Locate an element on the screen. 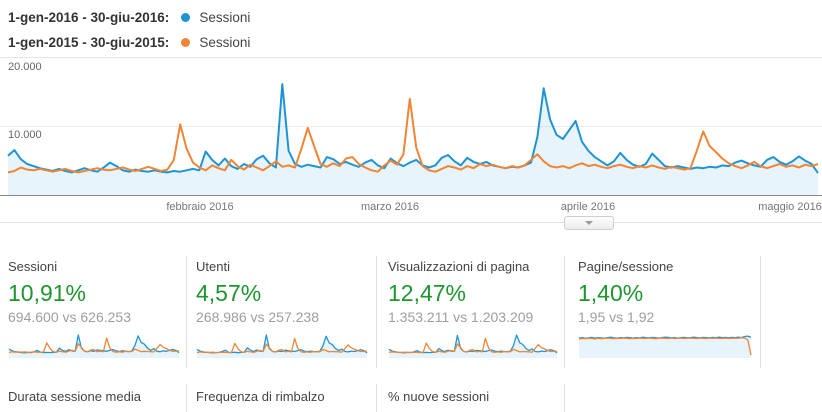 The height and width of the screenshot is (412, 822). metric-title-avg-session-duration: Durata sessione media is located at coordinates (74, 396).